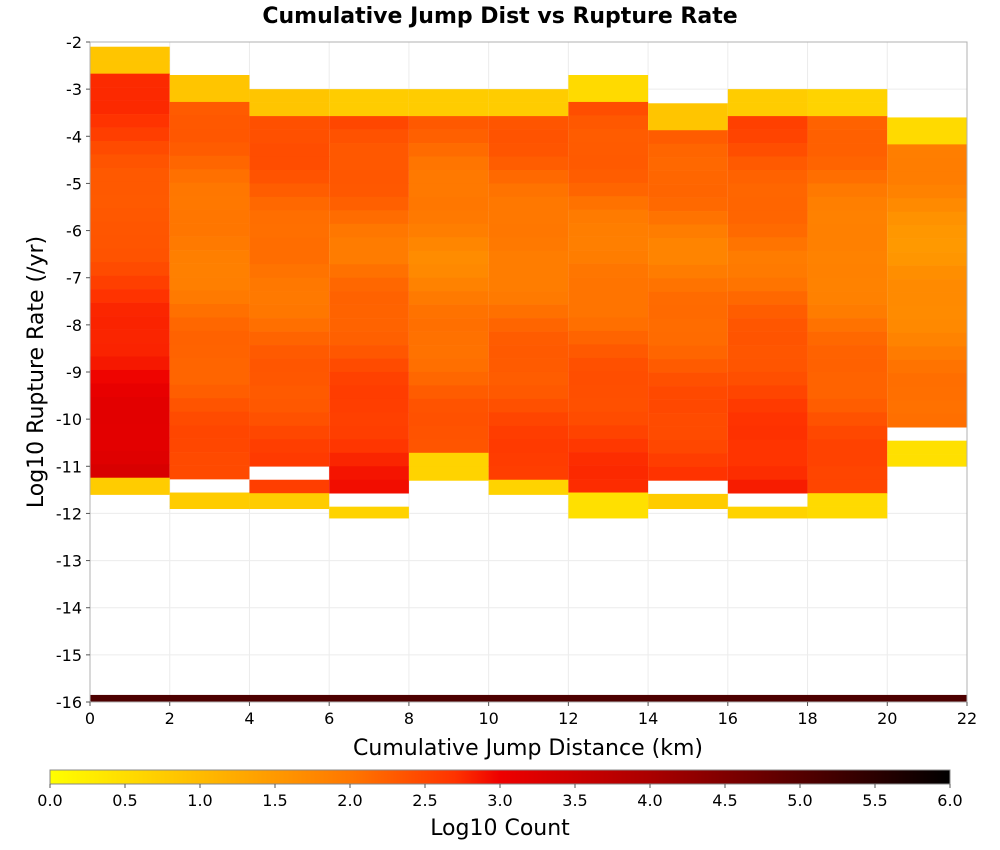 The image size is (1000, 850). Describe the element at coordinates (74, 183) in the screenshot. I see `y-tick-label: -5` at that location.